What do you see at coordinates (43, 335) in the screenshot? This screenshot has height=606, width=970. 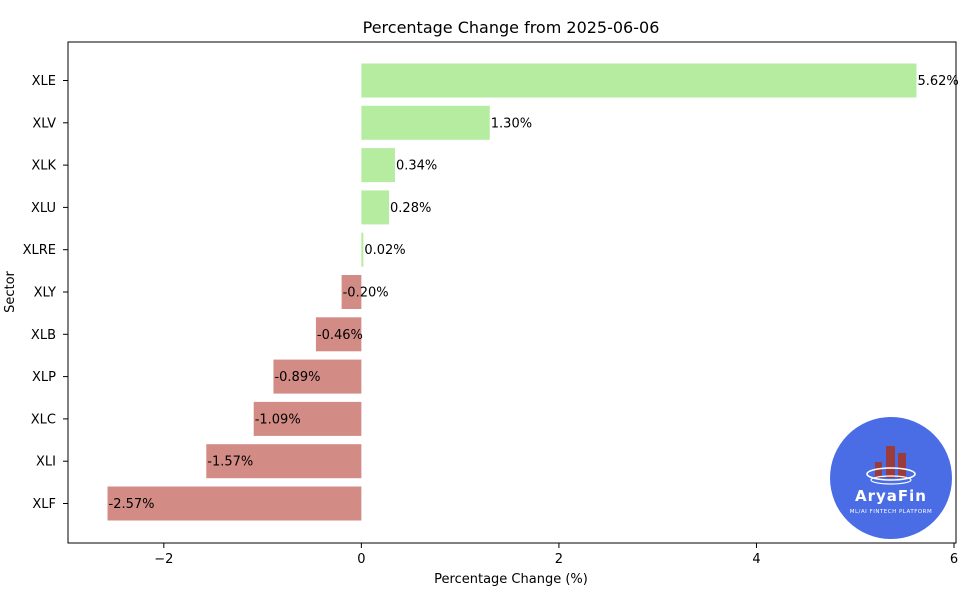 I see `y-tick-label-xlb: XLB` at bounding box center [43, 335].